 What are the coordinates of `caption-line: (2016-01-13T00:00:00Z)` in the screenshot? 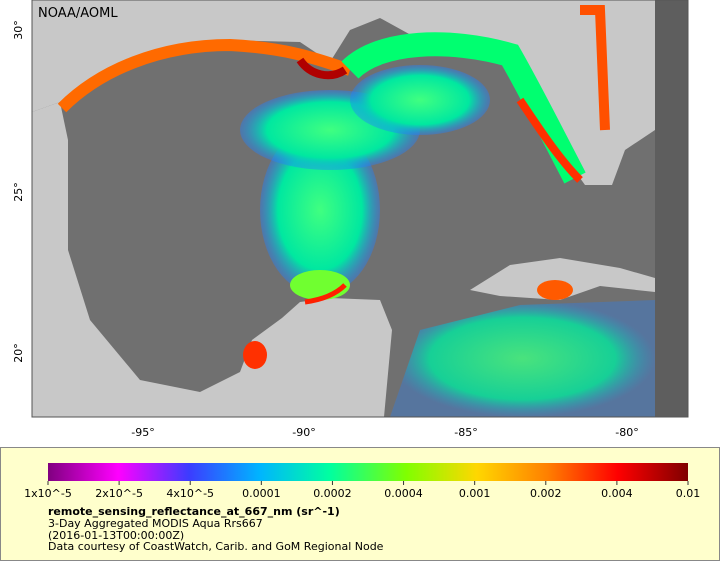 It's located at (116, 535).